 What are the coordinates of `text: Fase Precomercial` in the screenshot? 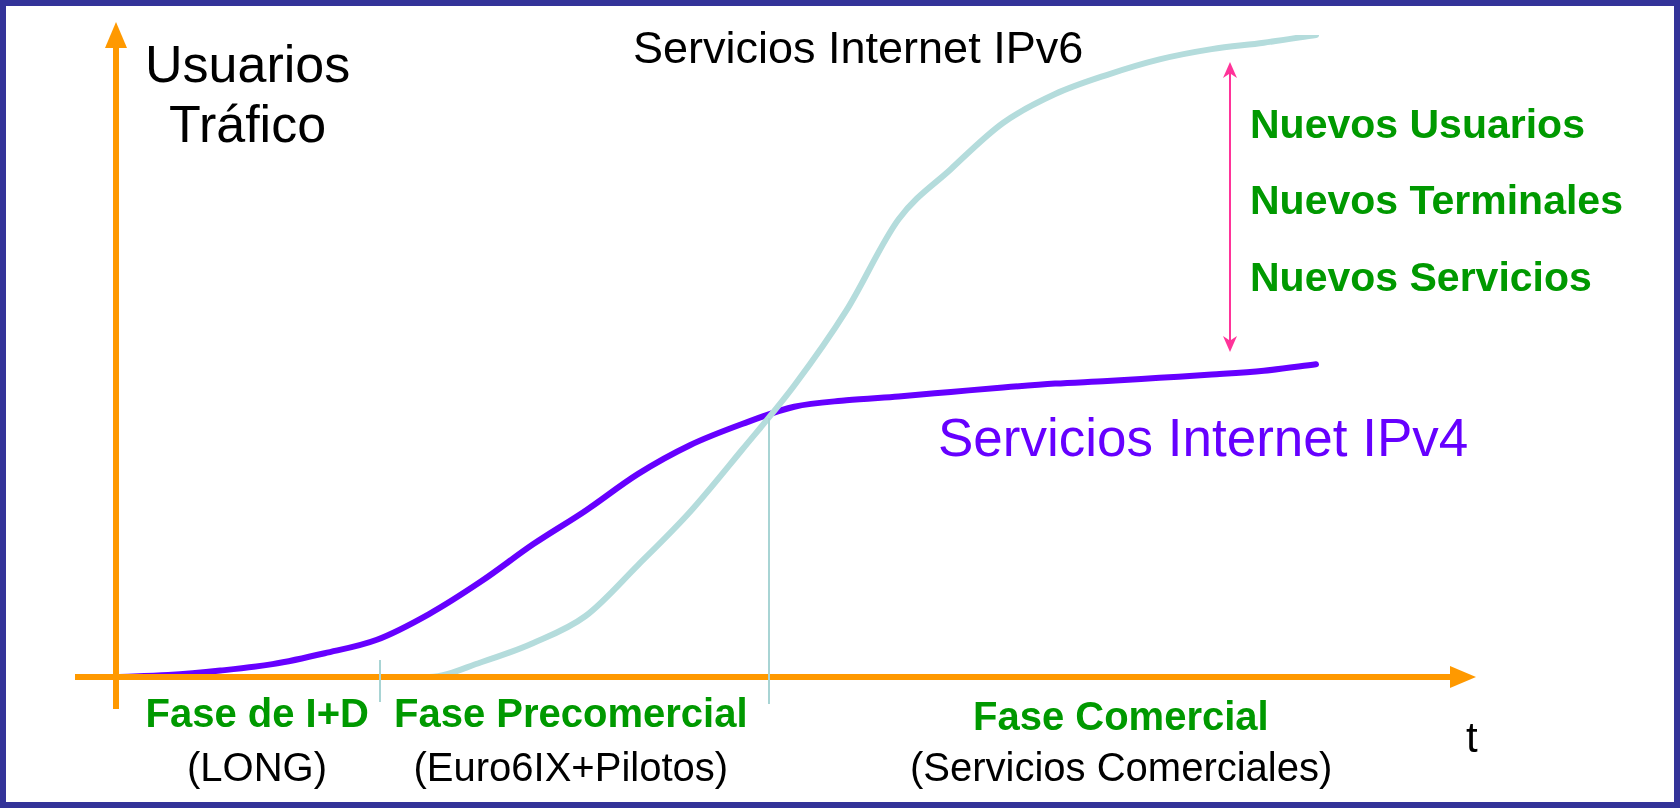 It's located at (571, 713).